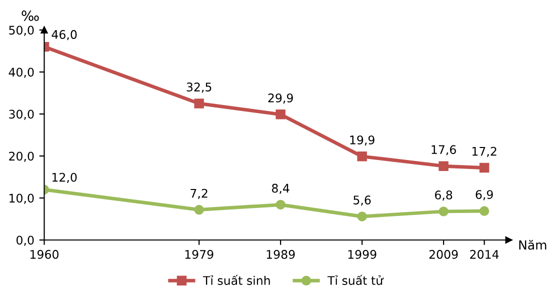  Describe the element at coordinates (64, 35) in the screenshot. I see `data-label: 46,0` at that location.